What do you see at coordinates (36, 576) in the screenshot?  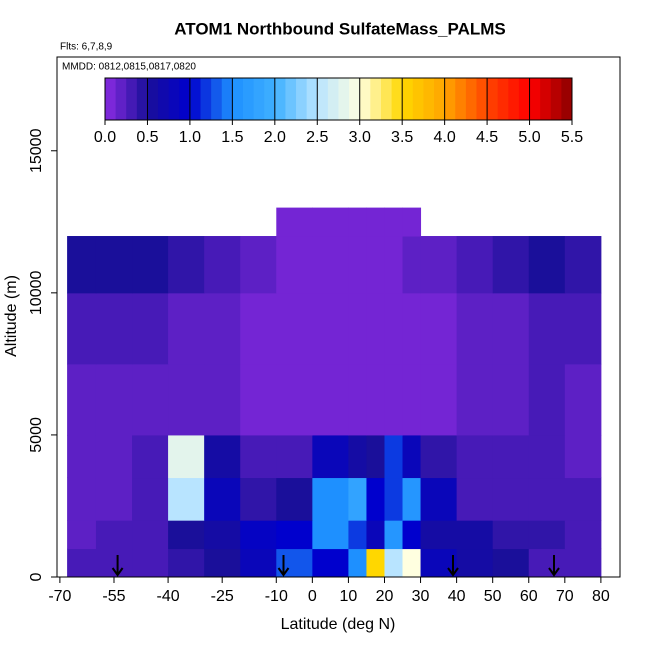 I see `y-tick-label: 0` at bounding box center [36, 576].